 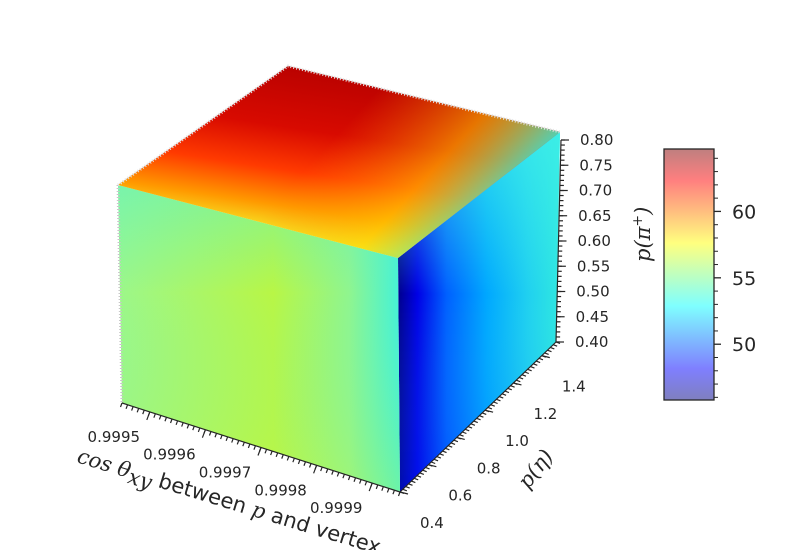 What do you see at coordinates (594, 216) in the screenshot?
I see `z-tick-label: 0.65` at bounding box center [594, 216].